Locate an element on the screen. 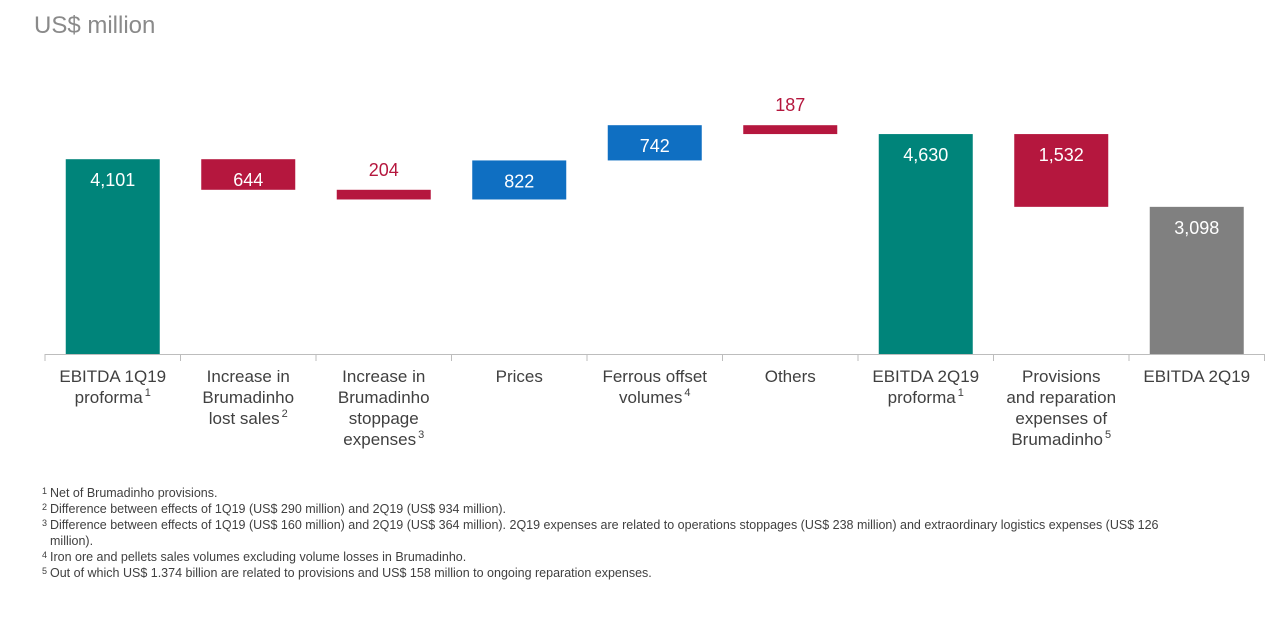  data-label: 3,098 is located at coordinates (1196, 228).